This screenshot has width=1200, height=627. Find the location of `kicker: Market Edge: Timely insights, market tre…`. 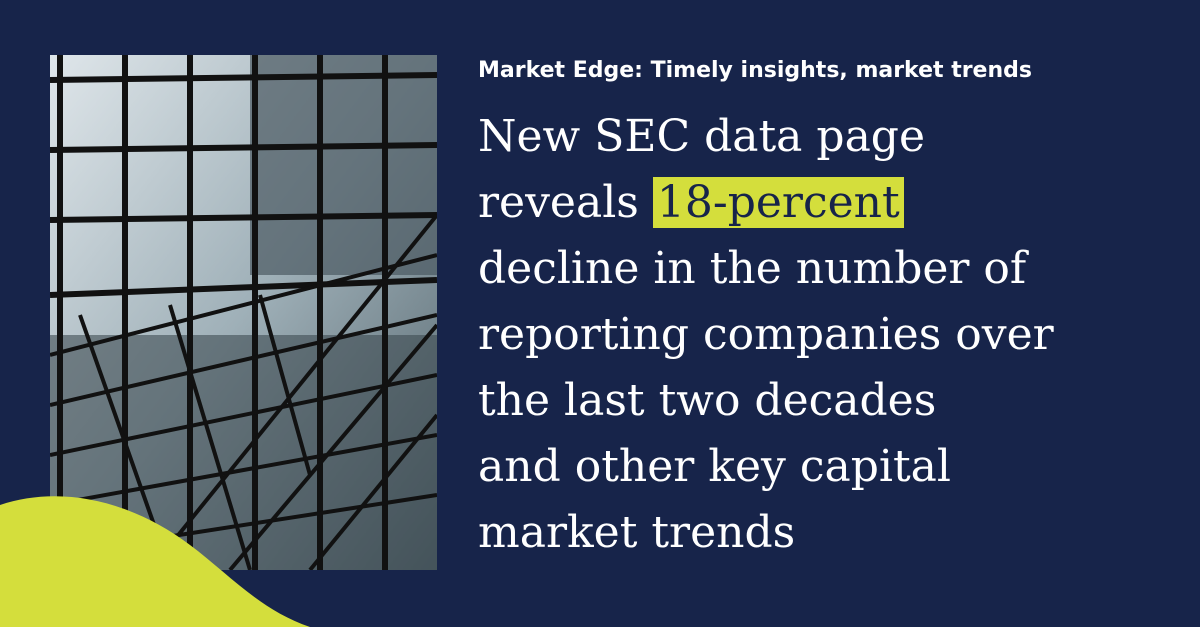

kicker: Market Edge: Timely insights, market tre… is located at coordinates (755, 70).